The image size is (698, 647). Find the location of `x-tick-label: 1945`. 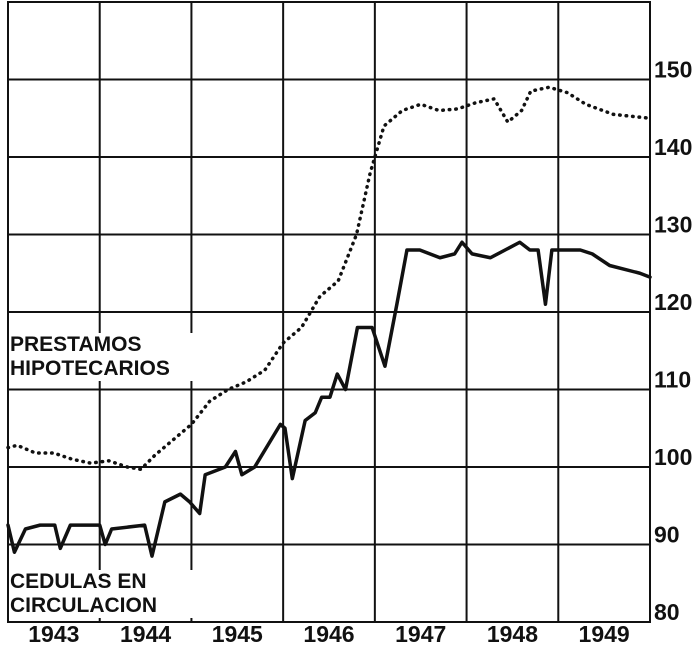

x-tick-label: 1945 is located at coordinates (237, 634).